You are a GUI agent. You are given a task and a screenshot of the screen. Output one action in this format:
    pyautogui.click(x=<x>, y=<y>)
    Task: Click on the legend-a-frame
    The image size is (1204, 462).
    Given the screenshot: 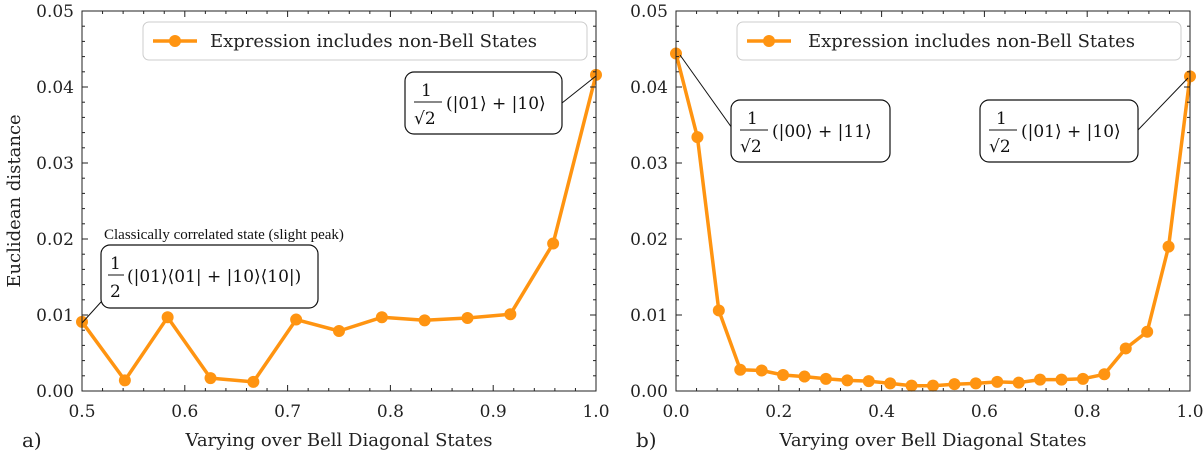 What is the action you would take?
    pyautogui.click(x=365, y=41)
    